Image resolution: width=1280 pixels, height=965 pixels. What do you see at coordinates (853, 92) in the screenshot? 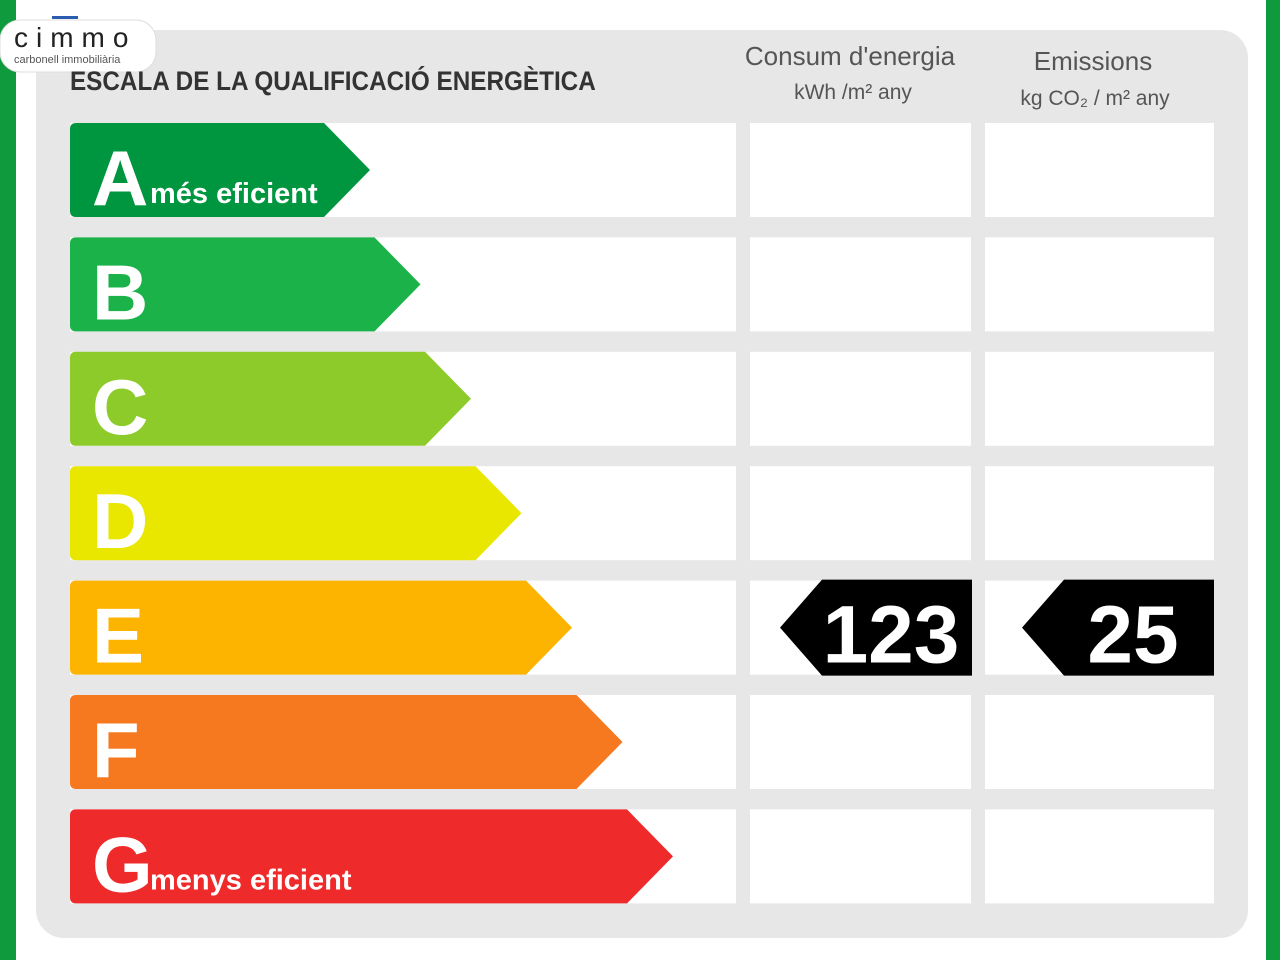
I see `column-unit: kWh /m² any` at bounding box center [853, 92].